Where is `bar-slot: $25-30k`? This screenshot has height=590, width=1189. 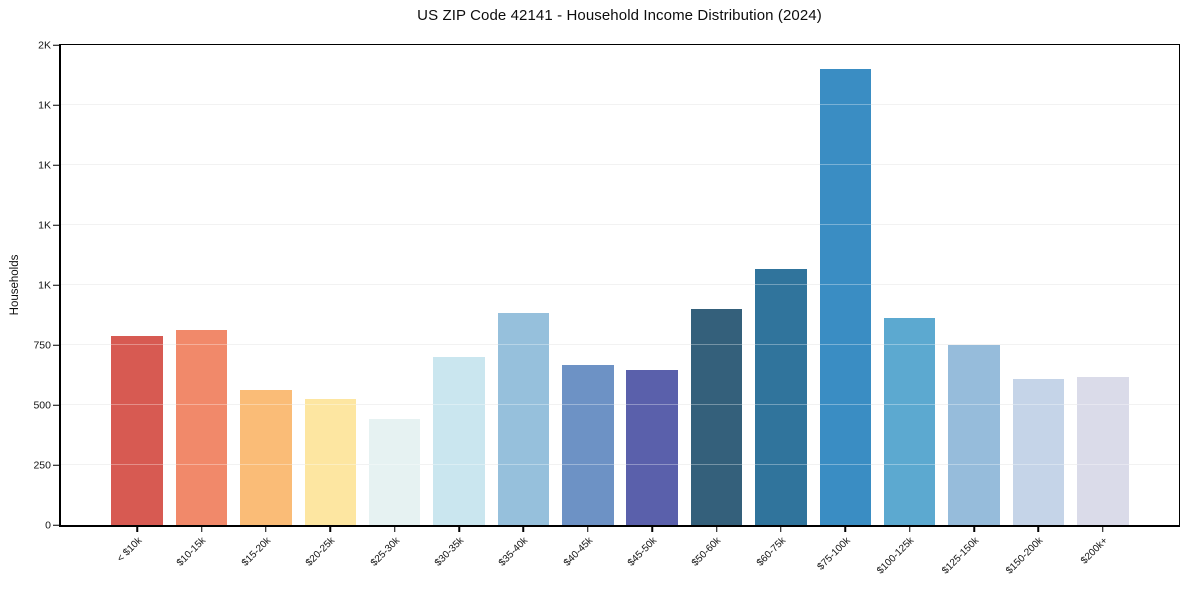 bar-slot: $25-30k is located at coordinates (395, 307).